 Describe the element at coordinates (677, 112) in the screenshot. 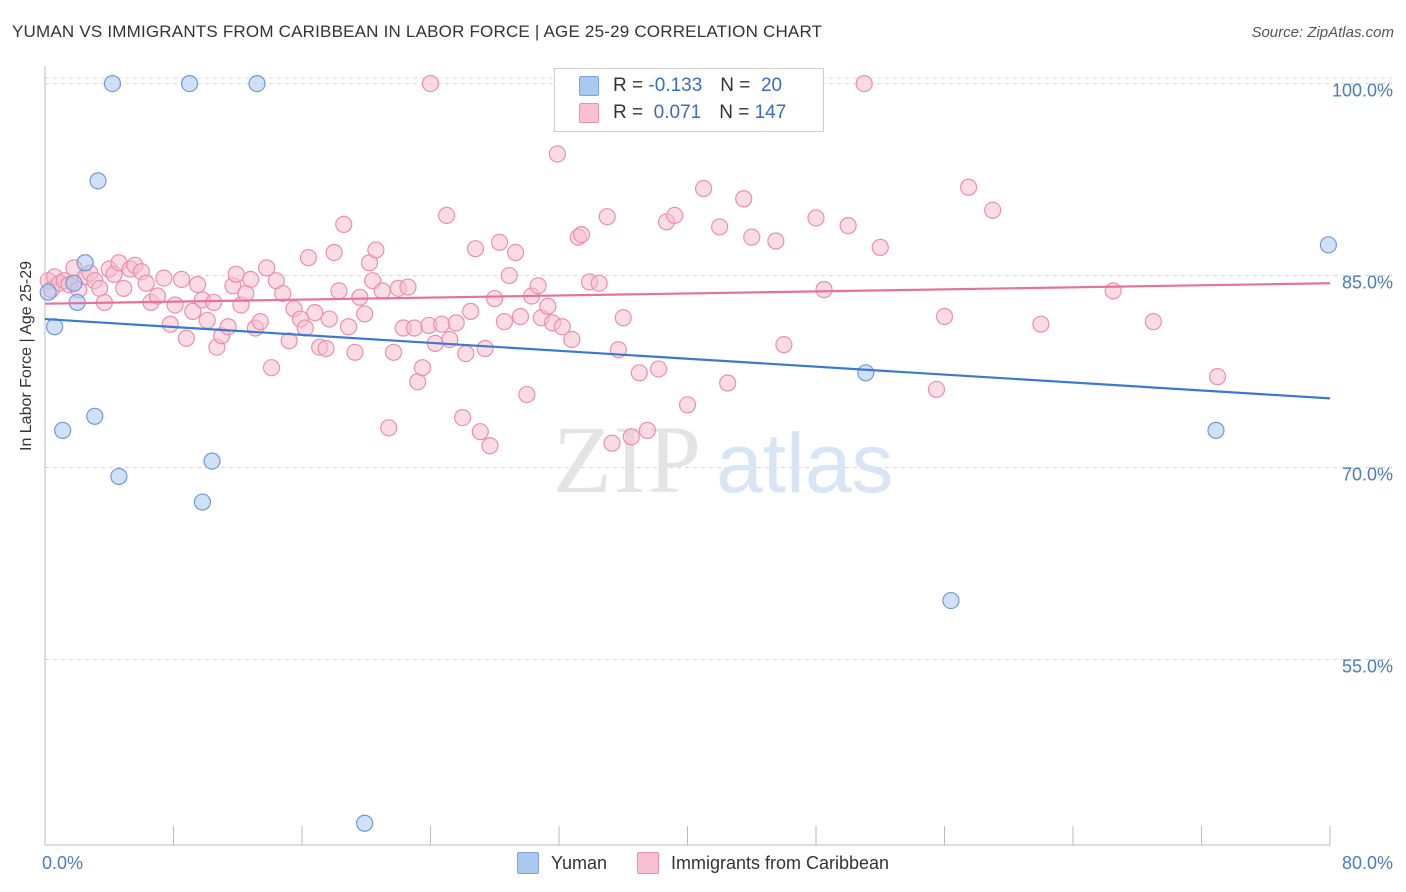

I see `legend-r-value: 0.071` at that location.